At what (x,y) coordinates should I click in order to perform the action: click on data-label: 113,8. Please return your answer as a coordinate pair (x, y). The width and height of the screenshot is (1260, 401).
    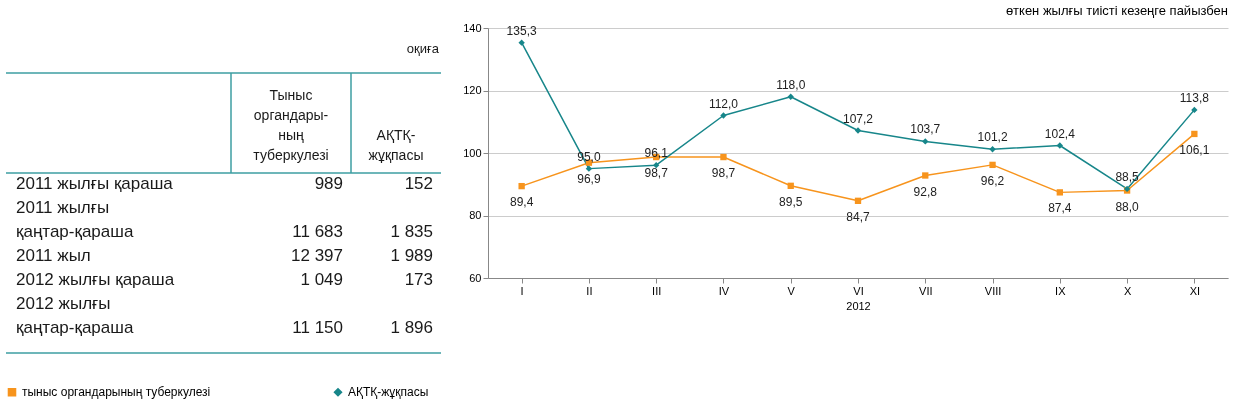
    Looking at the image, I should click on (1194, 97).